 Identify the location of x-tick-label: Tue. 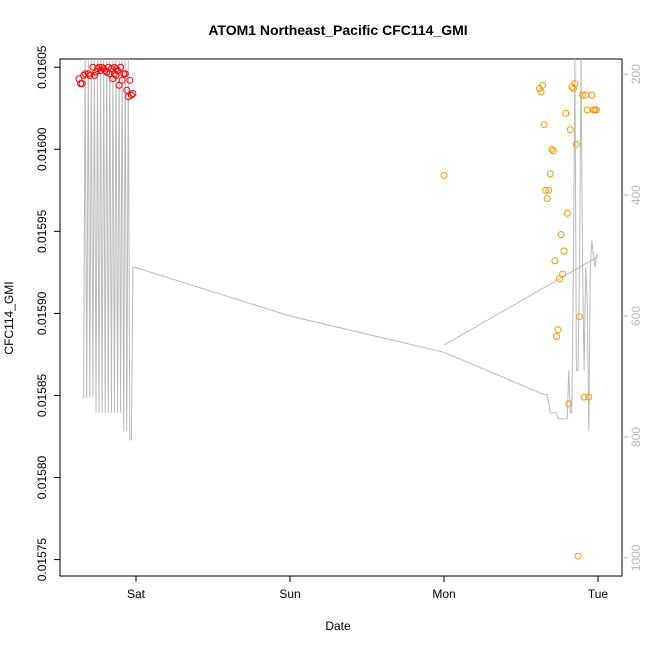
(598, 594).